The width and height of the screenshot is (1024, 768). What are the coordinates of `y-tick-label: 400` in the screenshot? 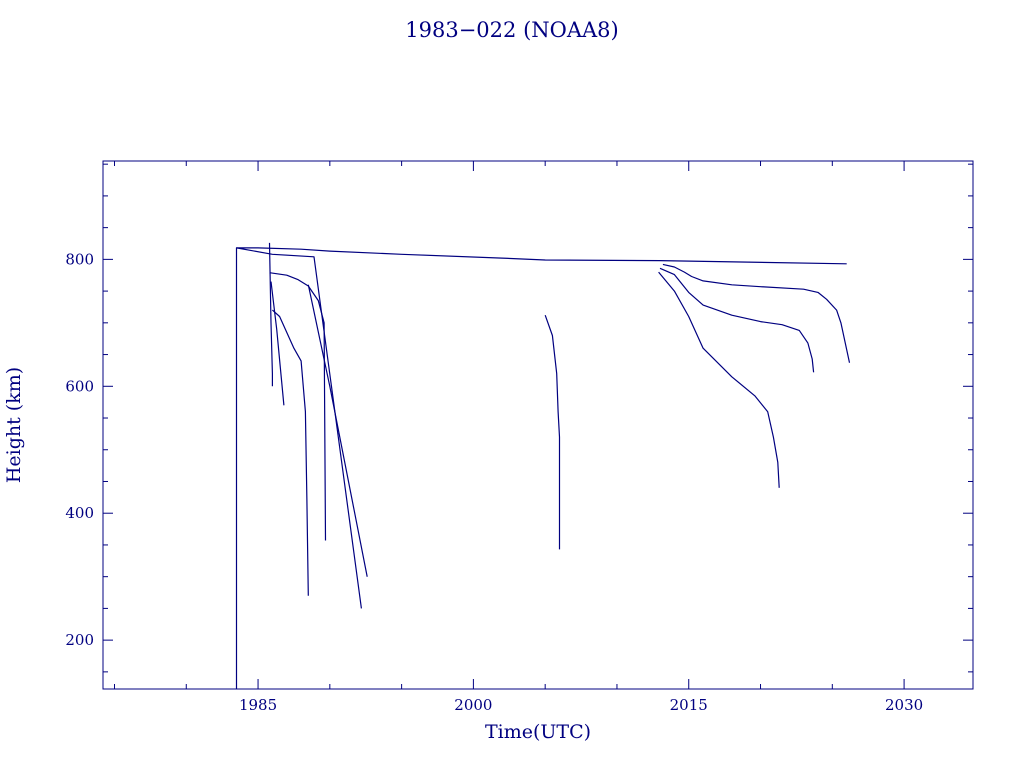 It's located at (79, 513).